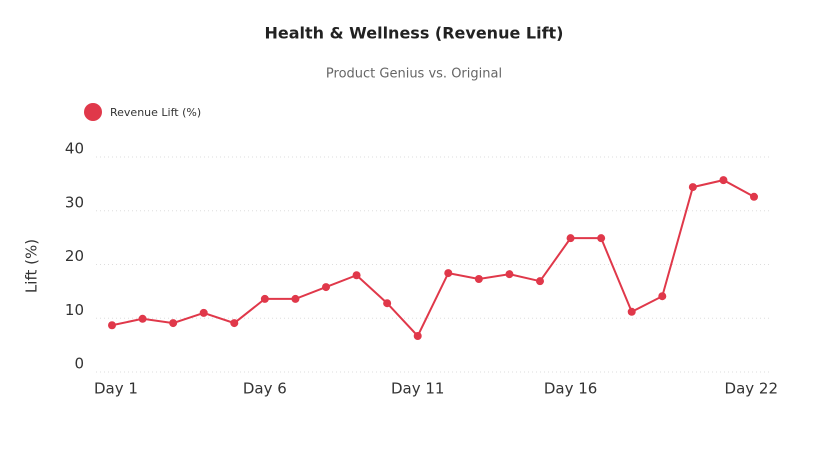 This screenshot has width=828, height=466. I want to click on y-tick-label: 10, so click(74, 310).